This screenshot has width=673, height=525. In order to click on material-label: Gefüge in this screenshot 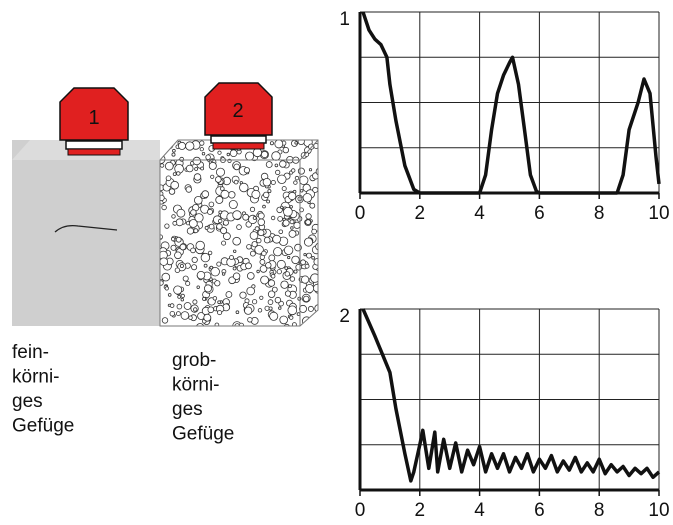, I will do `click(43, 426)`.